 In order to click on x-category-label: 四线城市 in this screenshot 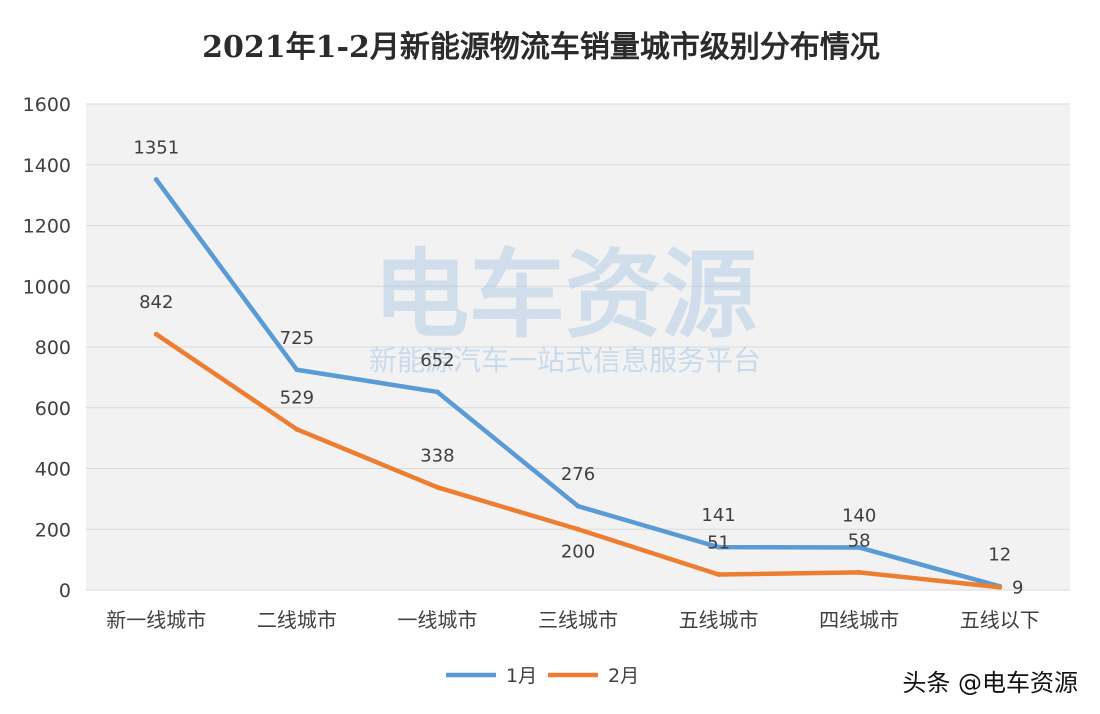, I will do `click(859, 620)`.